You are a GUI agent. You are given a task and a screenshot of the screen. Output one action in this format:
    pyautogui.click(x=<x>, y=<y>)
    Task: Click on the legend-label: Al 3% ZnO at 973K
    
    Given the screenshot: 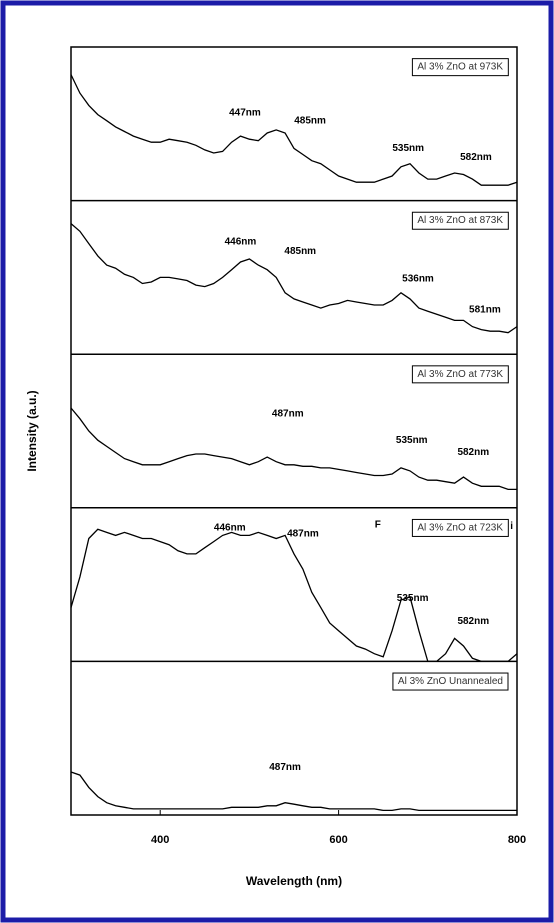 What is the action you would take?
    pyautogui.click(x=460, y=67)
    